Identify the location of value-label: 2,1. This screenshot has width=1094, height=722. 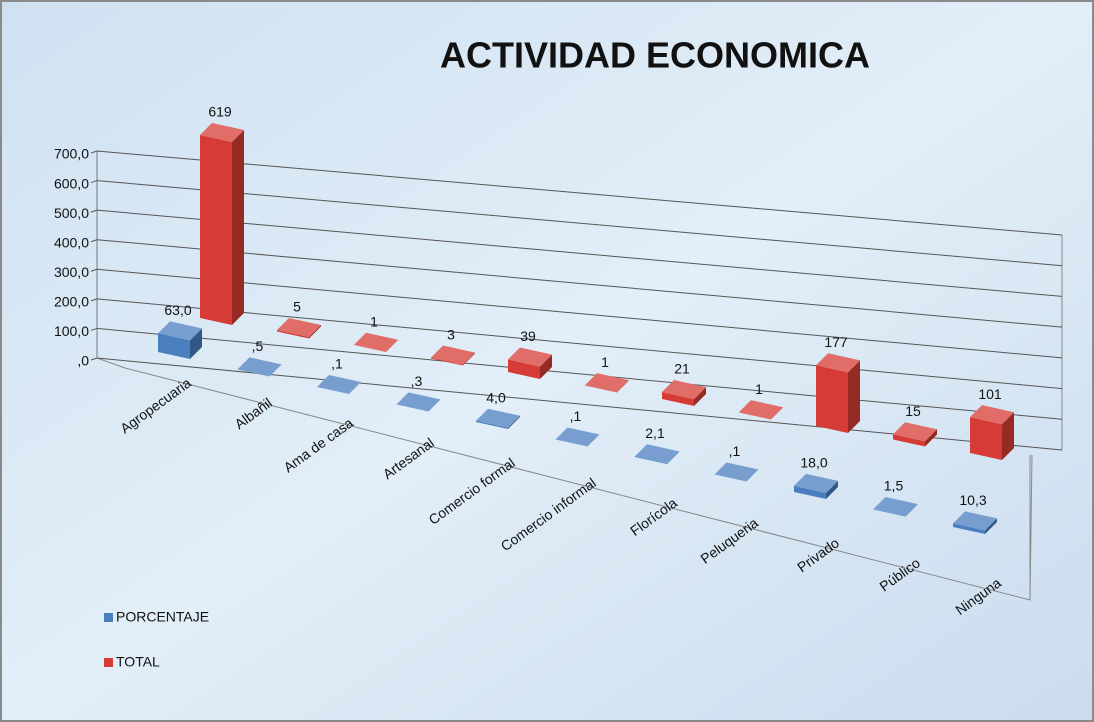
(655, 433).